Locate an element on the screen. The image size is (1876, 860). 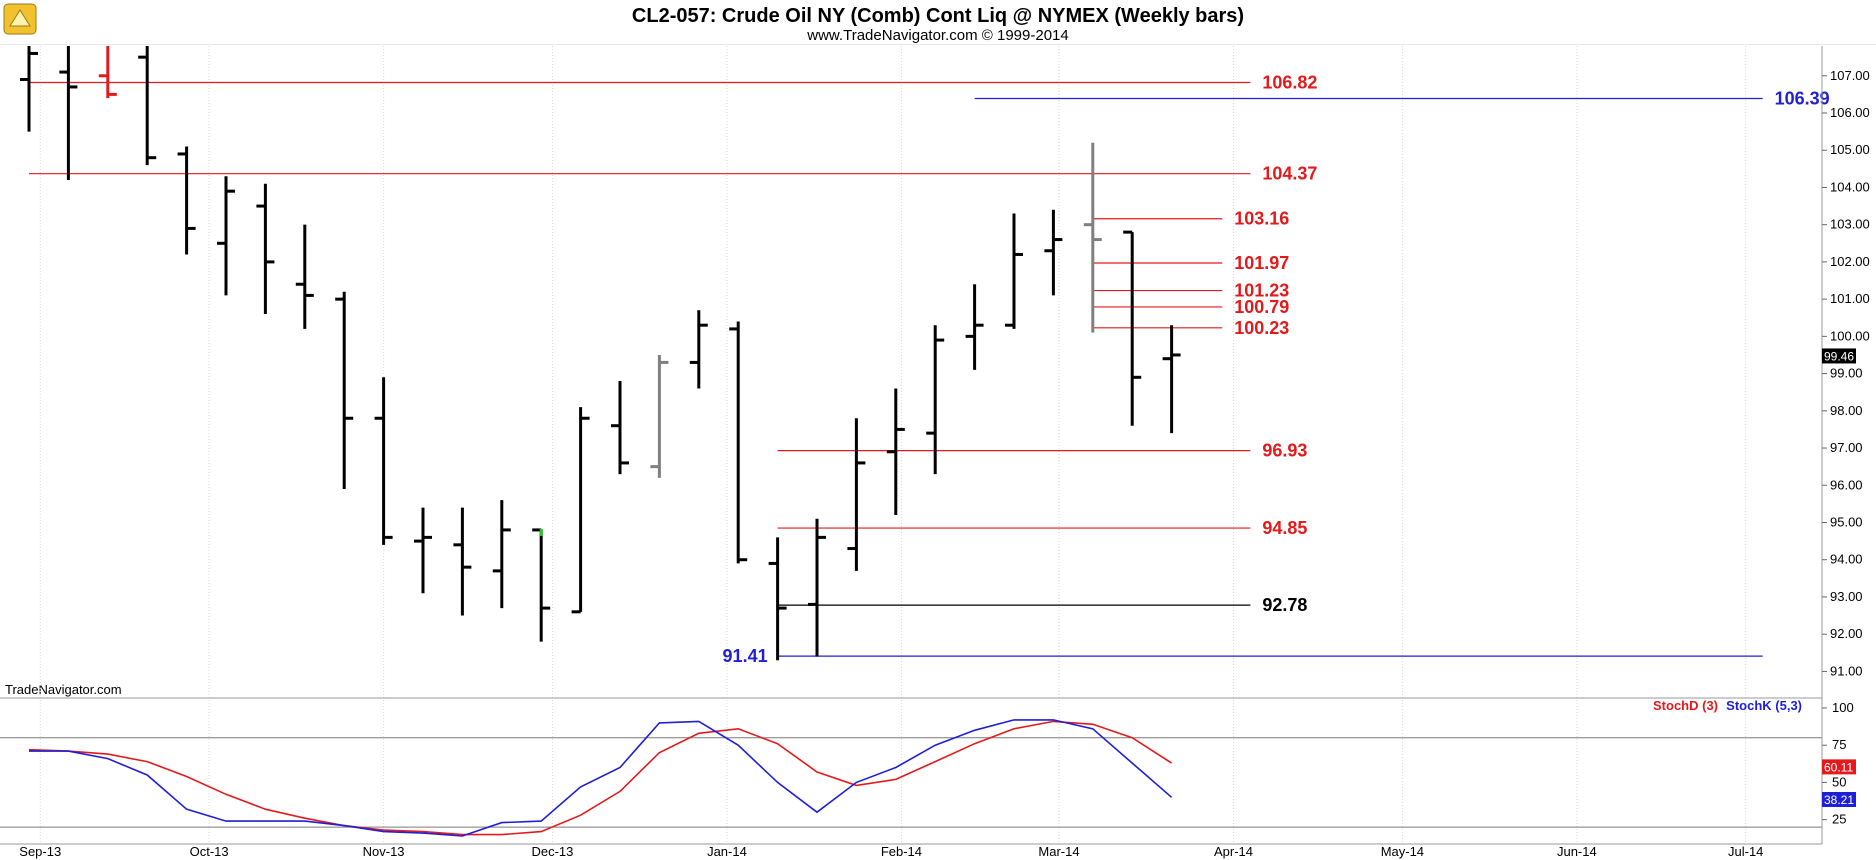
x-tick-label: Sep-13 is located at coordinates (40, 851).